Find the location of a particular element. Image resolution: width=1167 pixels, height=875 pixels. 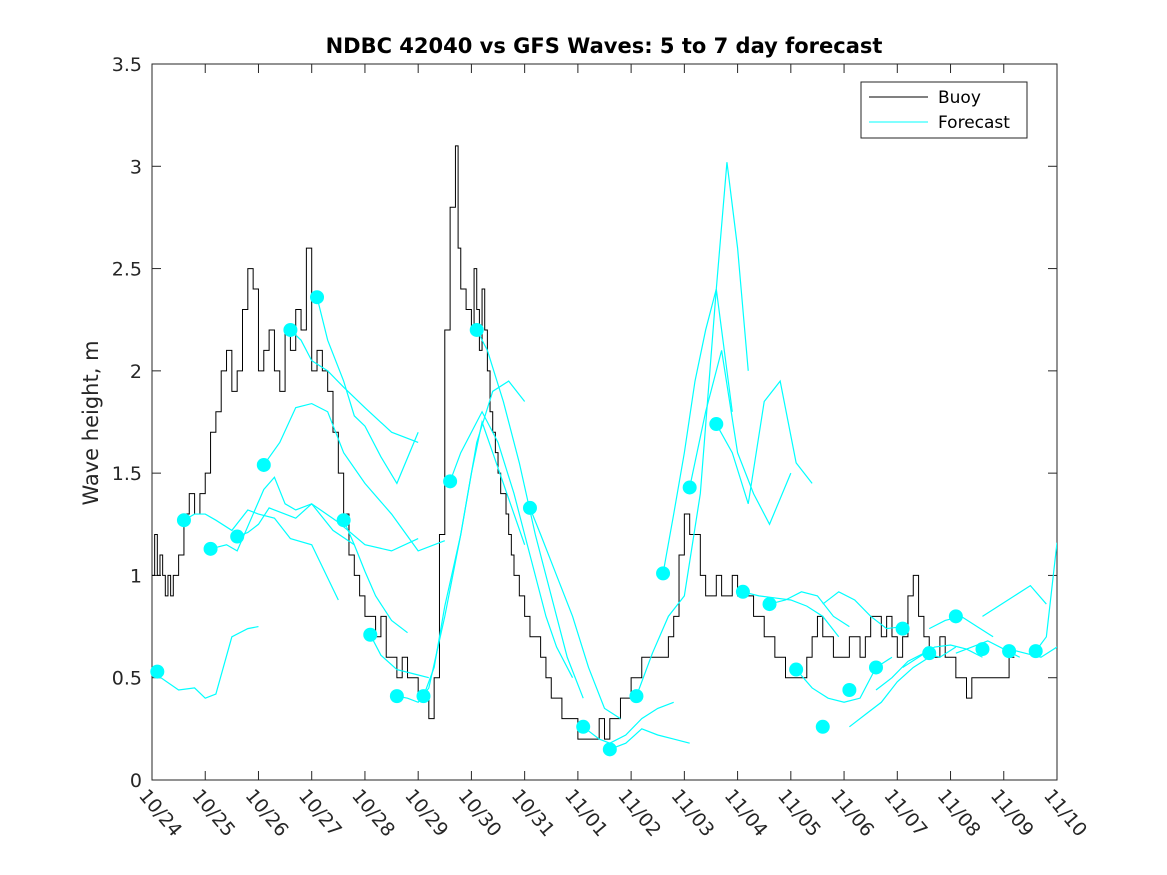

x-tick-label: 11/01 is located at coordinates (586, 813).